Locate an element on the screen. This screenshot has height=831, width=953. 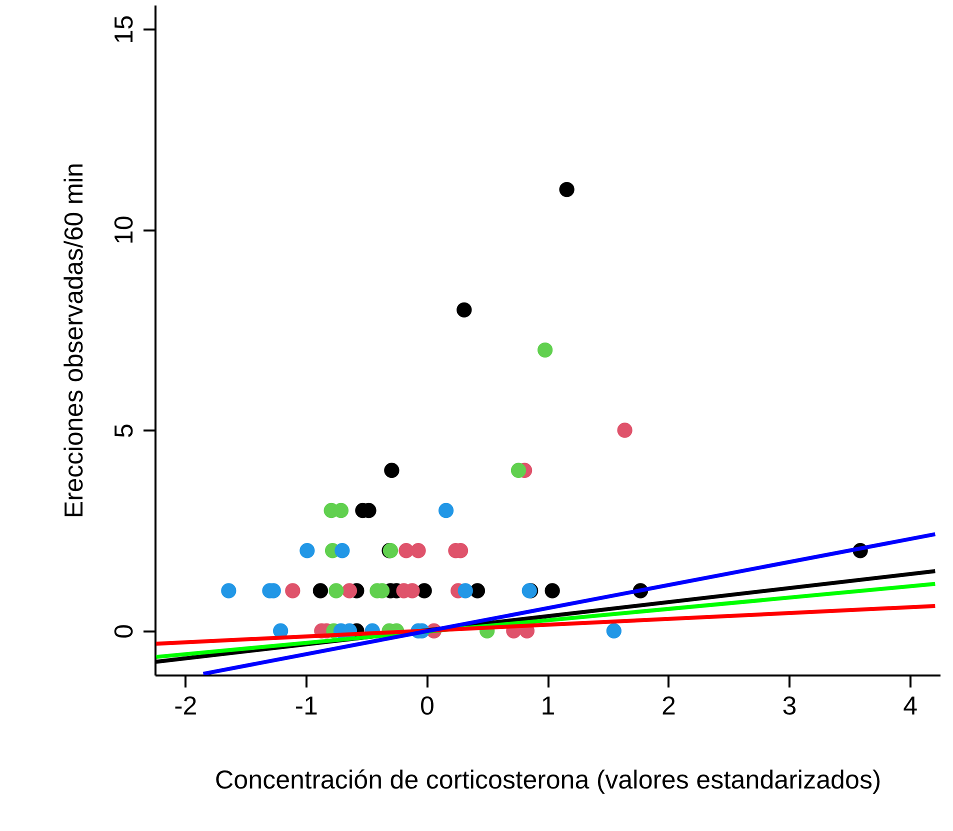
x-tick-label: 2 is located at coordinates (669, 705).